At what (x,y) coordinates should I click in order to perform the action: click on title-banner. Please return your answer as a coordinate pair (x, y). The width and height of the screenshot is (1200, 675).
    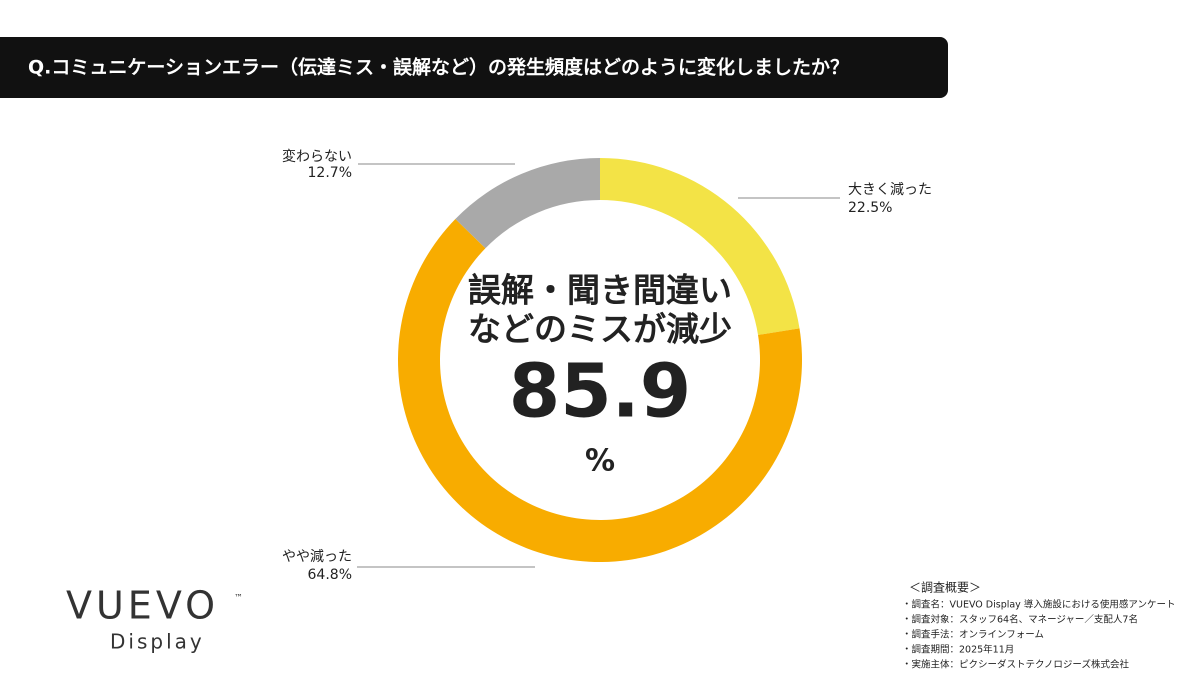
    Looking at the image, I should click on (474, 67).